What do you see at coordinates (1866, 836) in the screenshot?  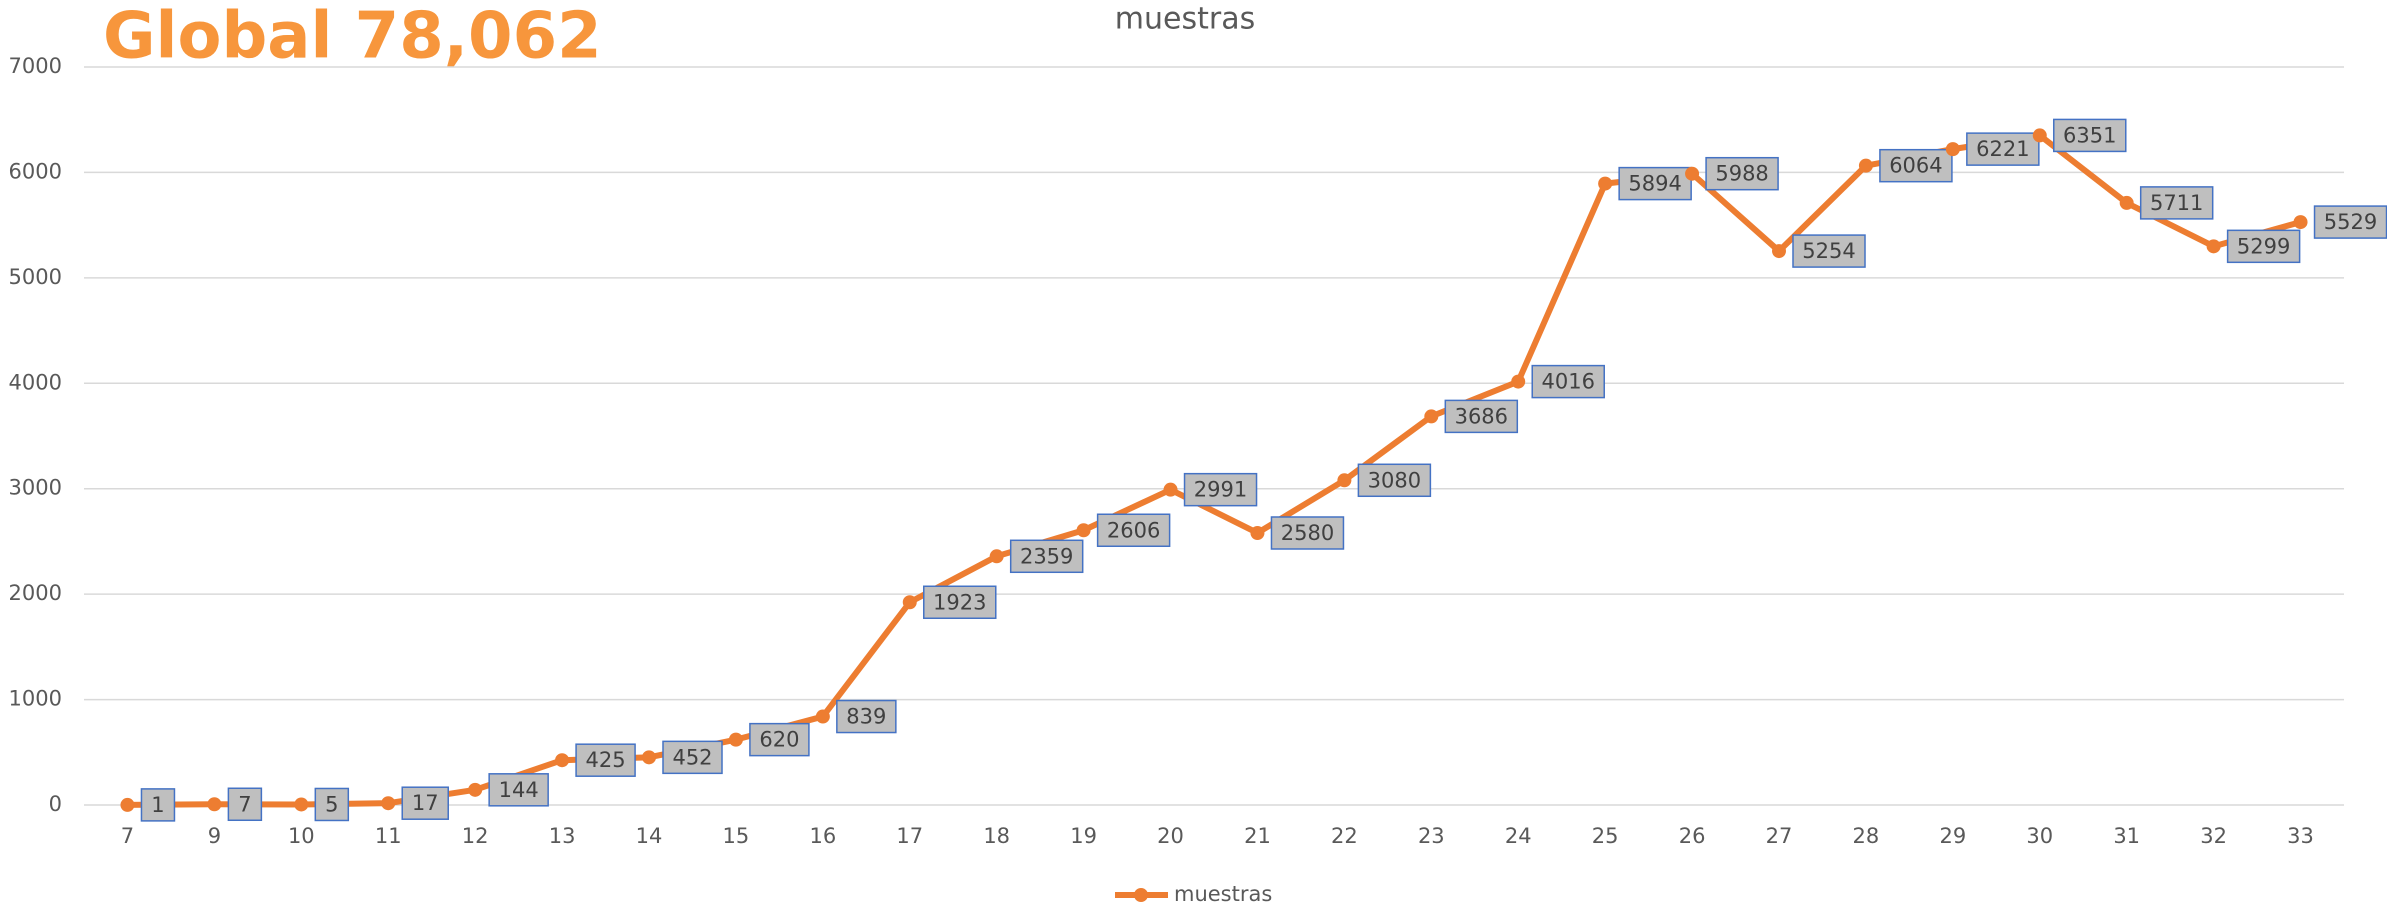 I see `x-tick-label: 28` at bounding box center [1866, 836].